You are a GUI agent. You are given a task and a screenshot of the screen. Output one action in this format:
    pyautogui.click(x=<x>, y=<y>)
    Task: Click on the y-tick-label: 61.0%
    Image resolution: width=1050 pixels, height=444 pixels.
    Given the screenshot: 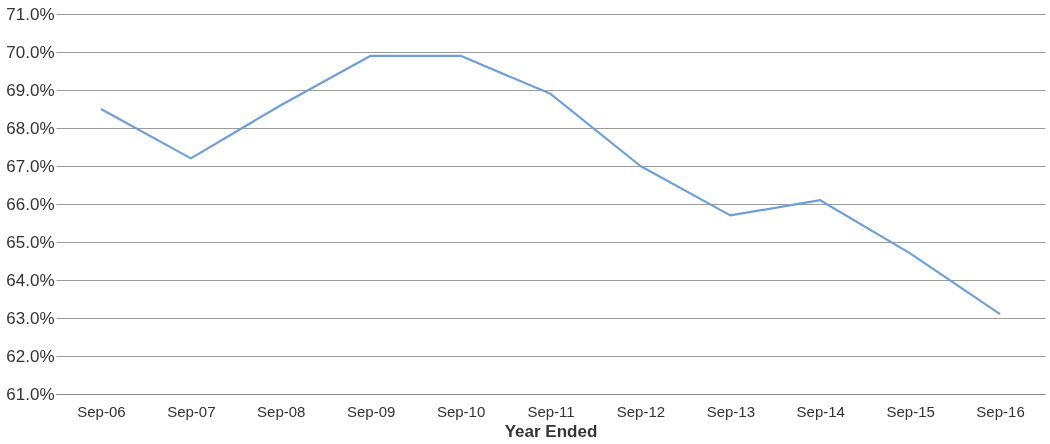 What is the action you would take?
    pyautogui.click(x=30, y=394)
    